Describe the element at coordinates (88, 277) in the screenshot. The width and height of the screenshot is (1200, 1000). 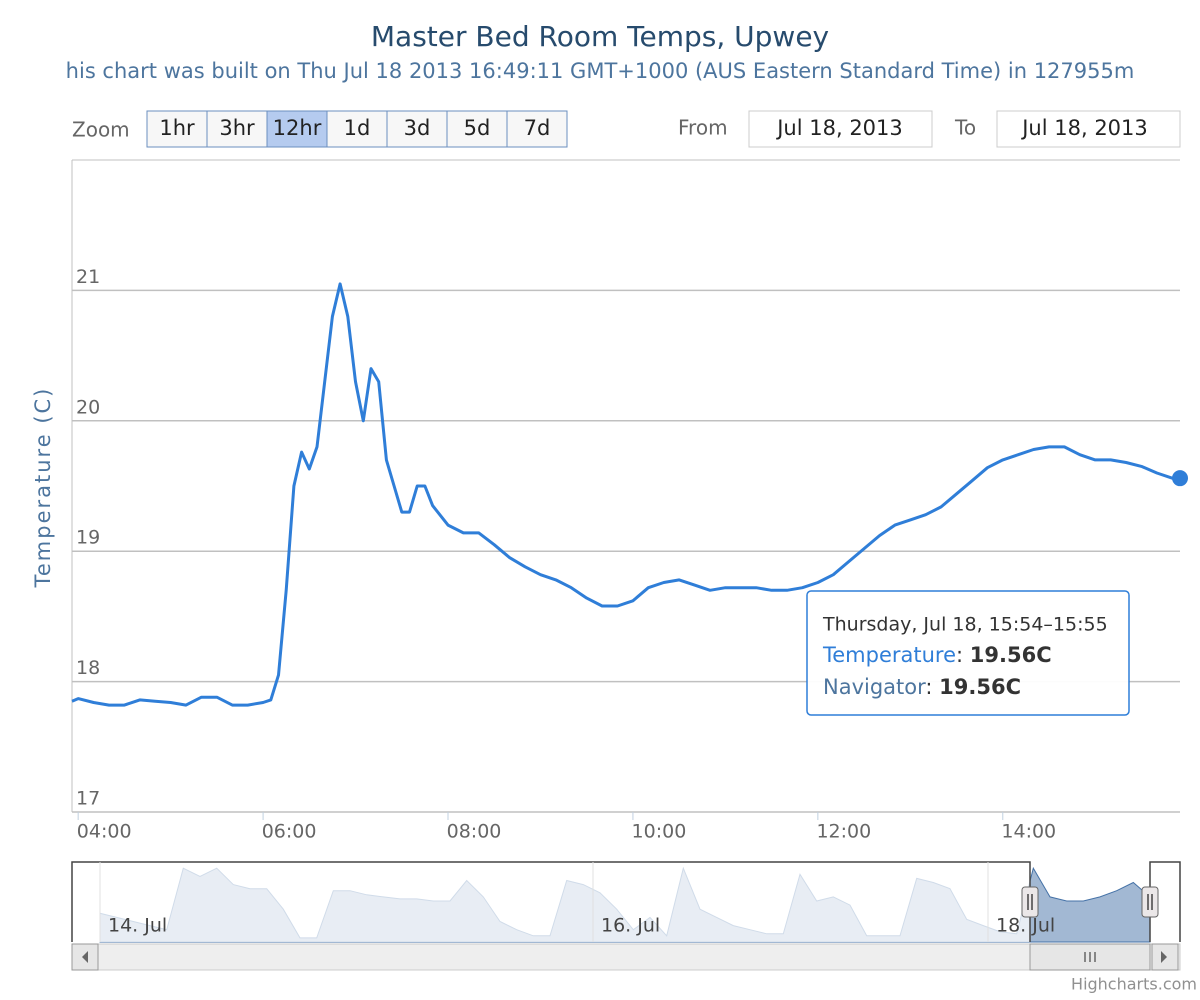
I see `y-tick-label: 21` at that location.